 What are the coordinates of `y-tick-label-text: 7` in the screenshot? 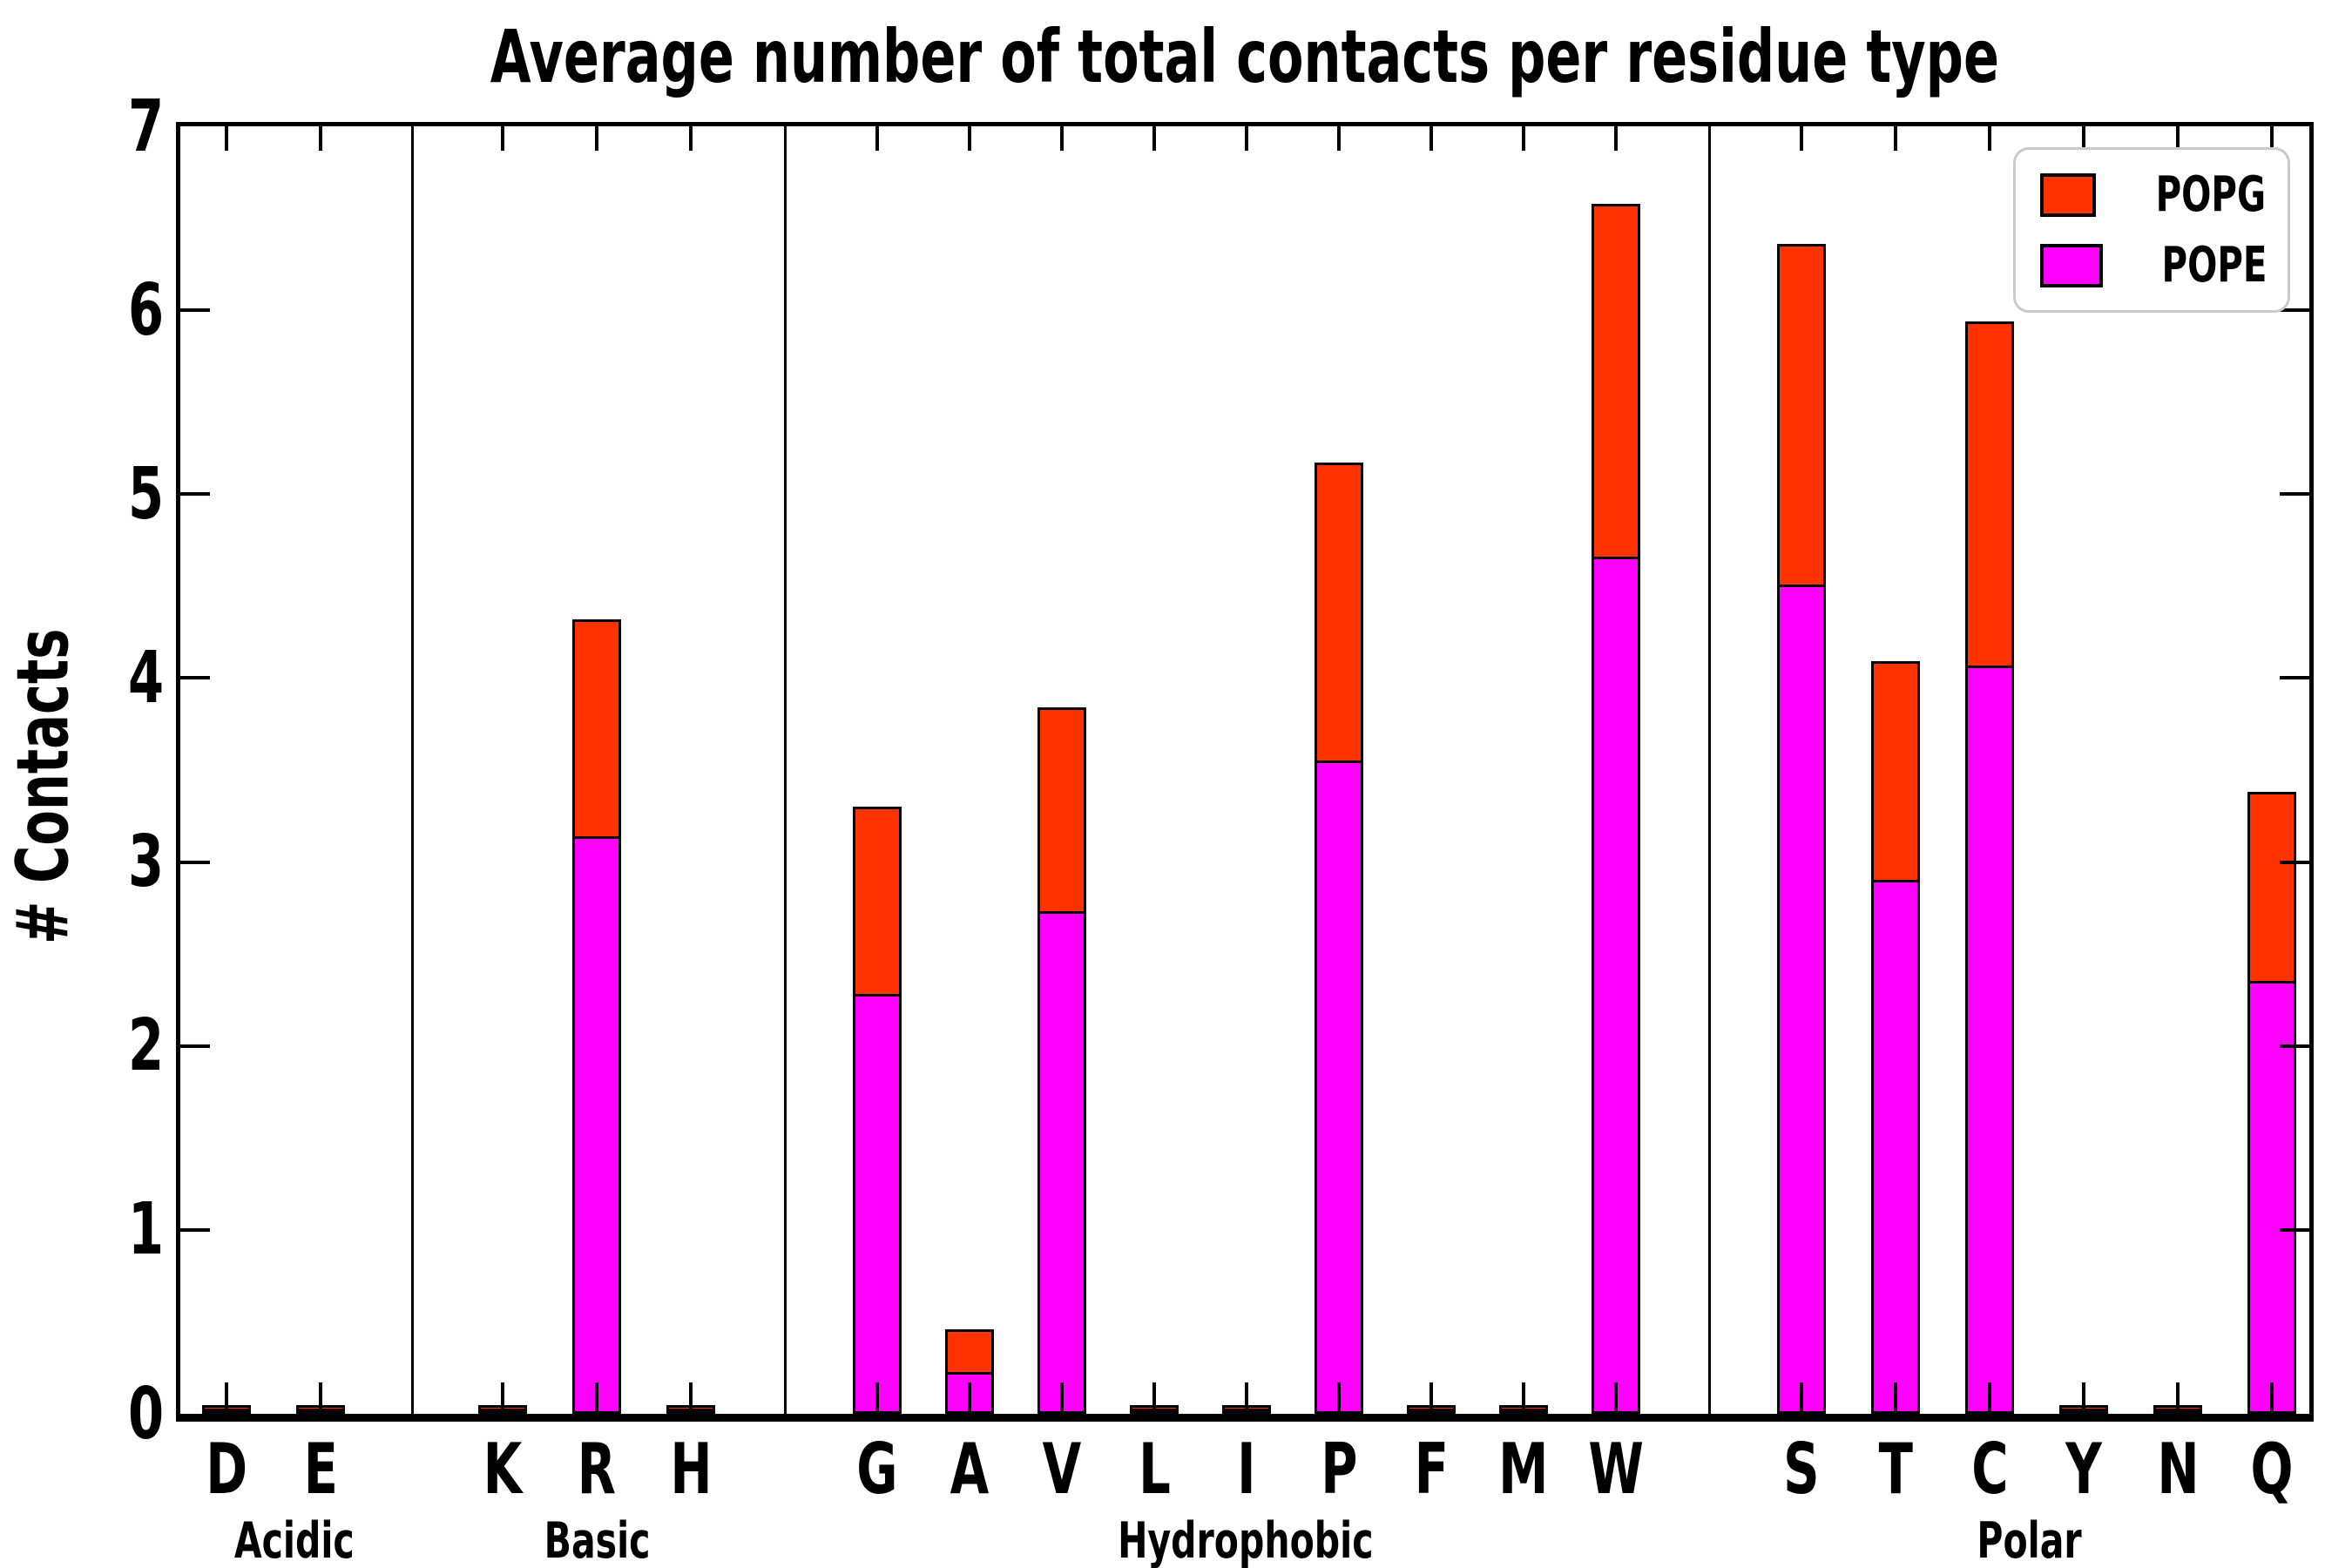 It's located at (145, 126).